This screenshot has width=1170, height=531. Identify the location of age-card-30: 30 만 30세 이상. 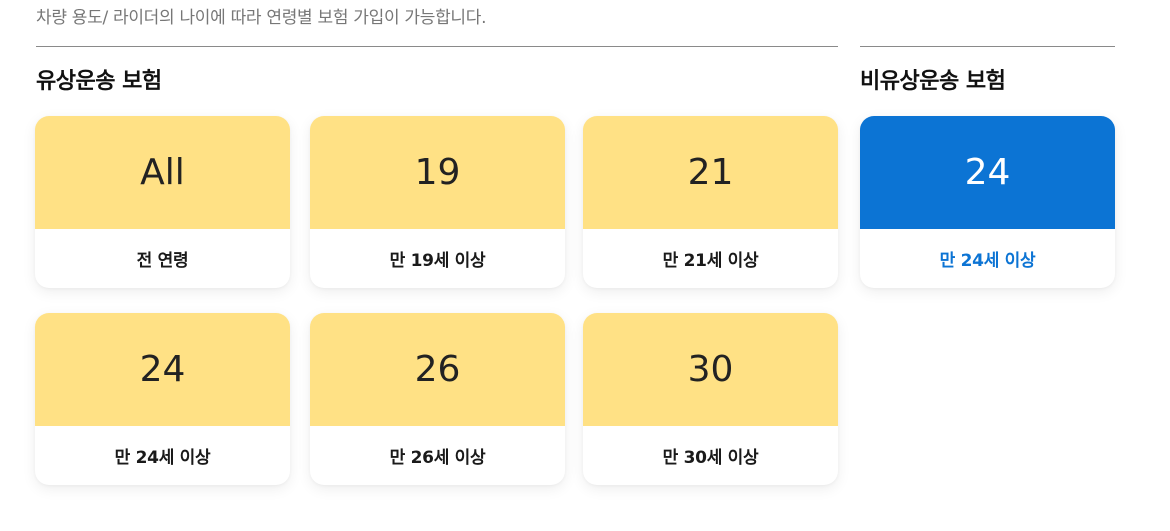
(710, 399).